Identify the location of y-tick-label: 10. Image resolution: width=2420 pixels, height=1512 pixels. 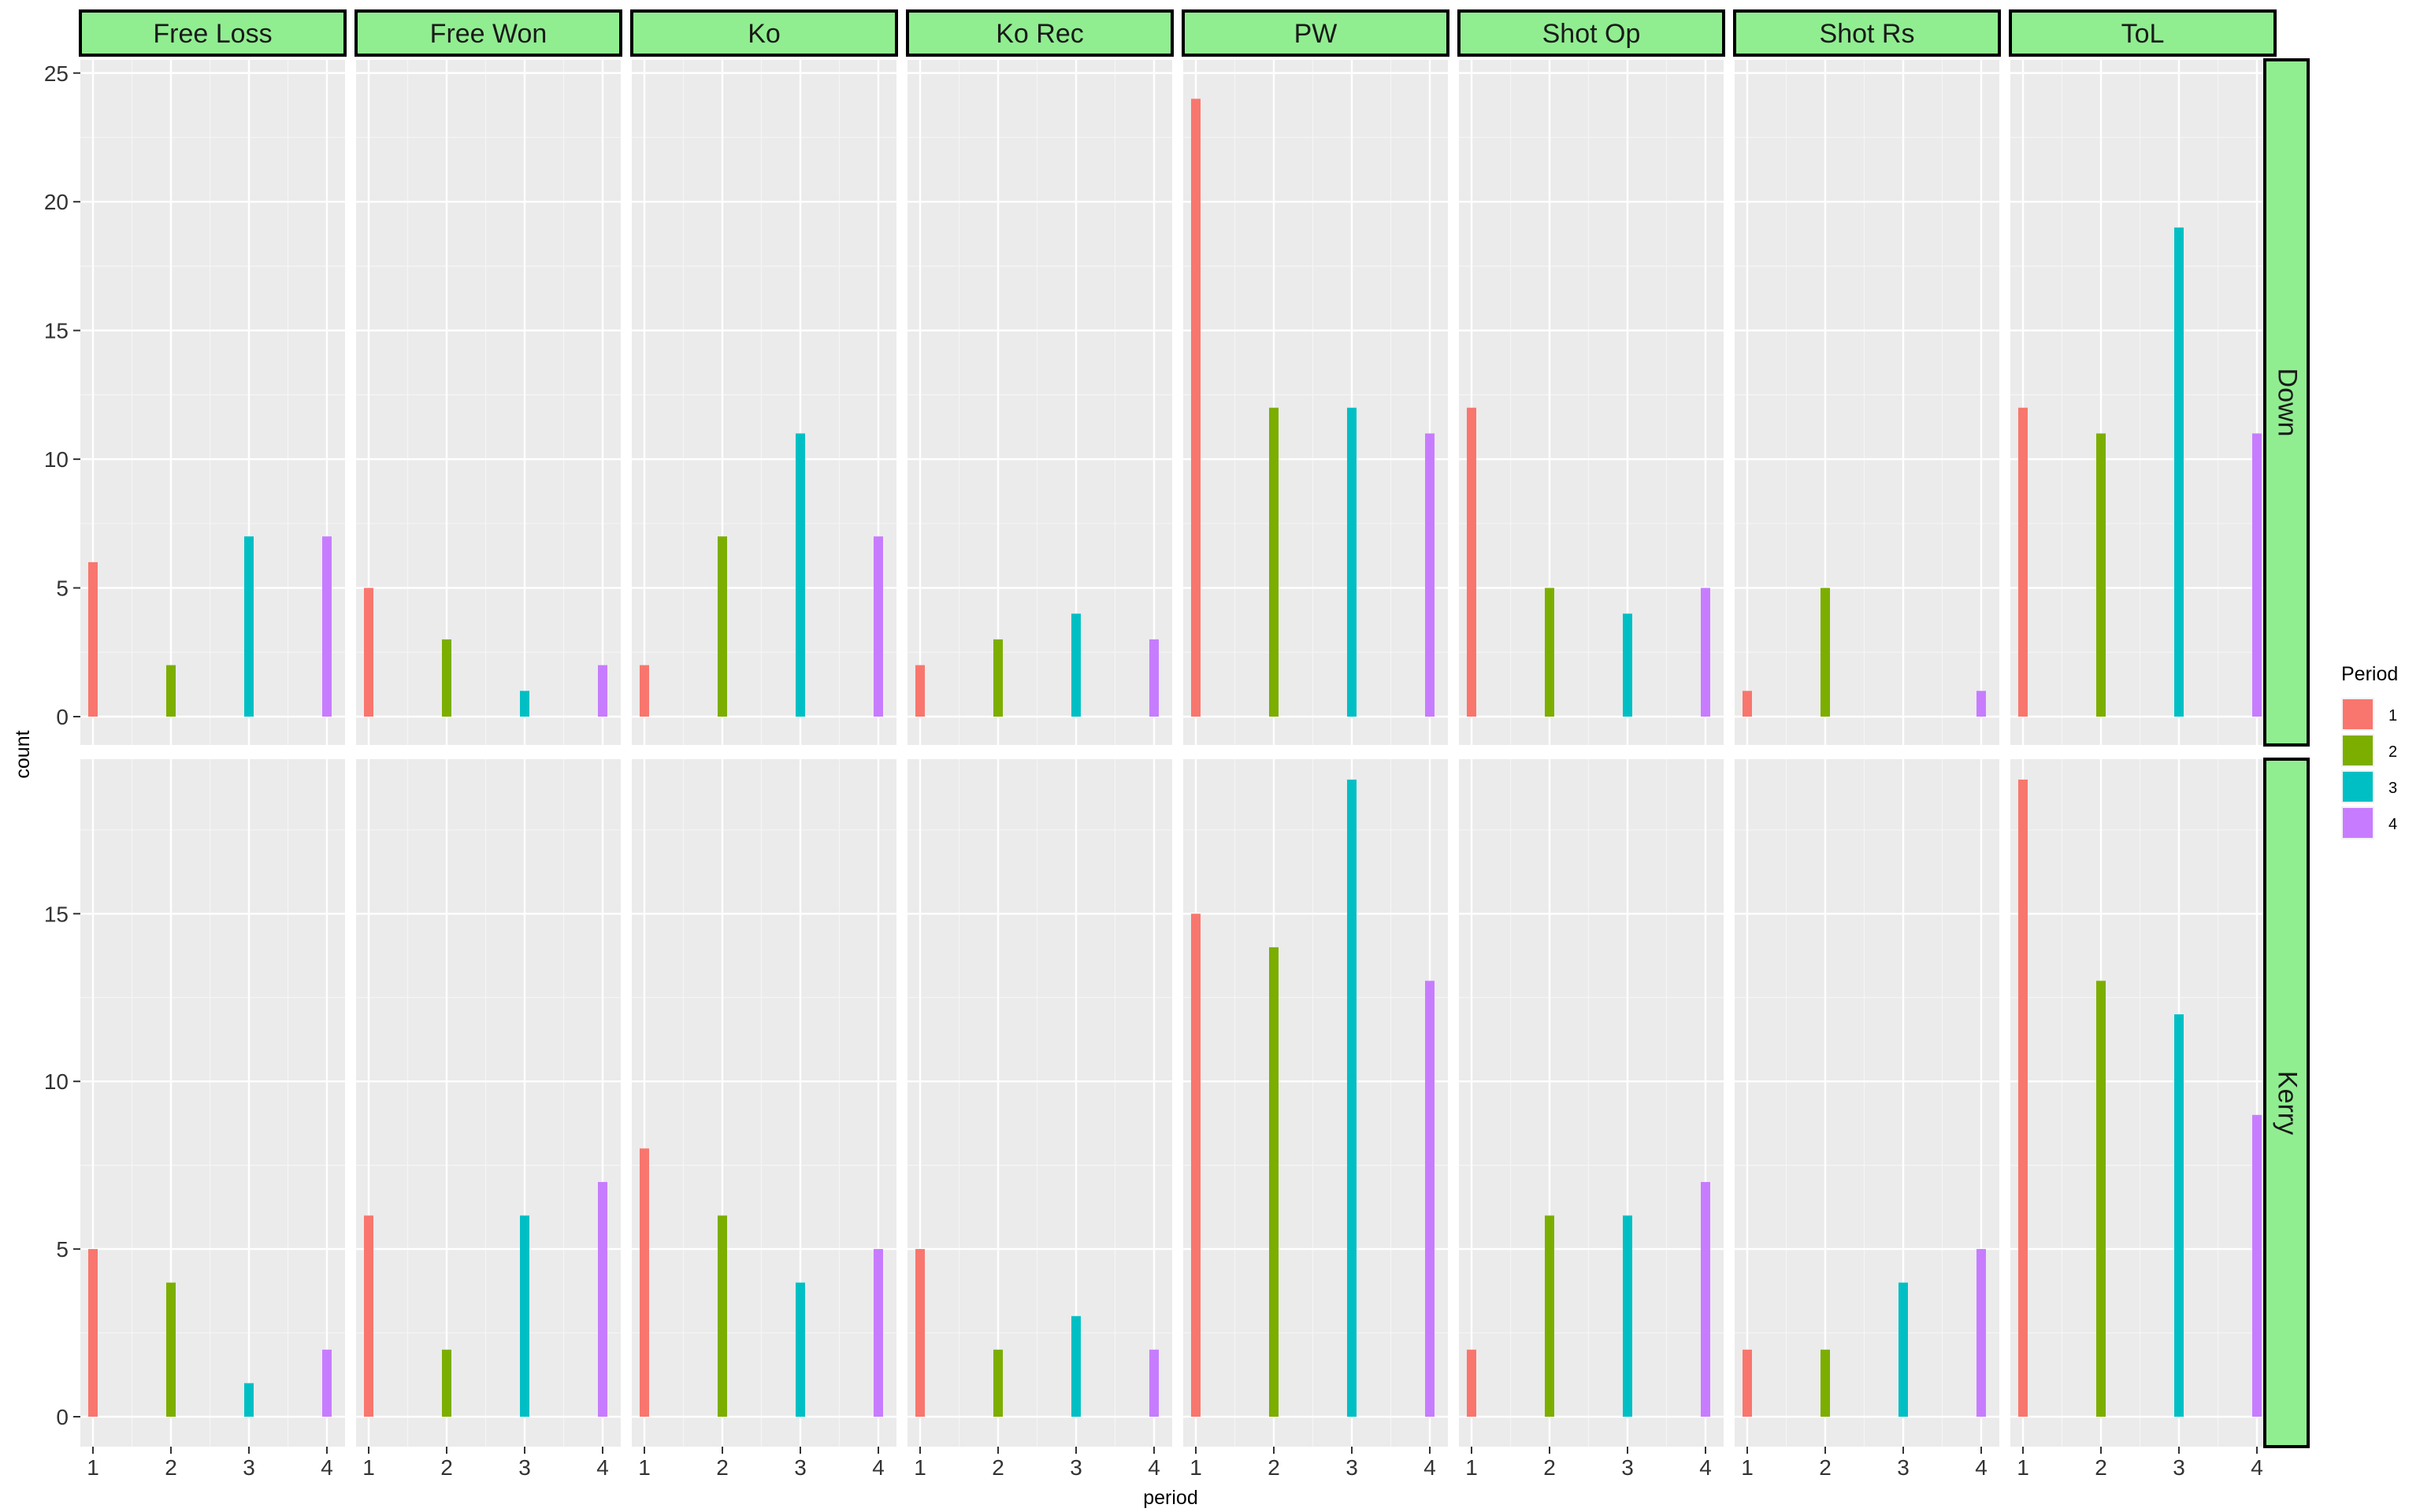
(57, 1081).